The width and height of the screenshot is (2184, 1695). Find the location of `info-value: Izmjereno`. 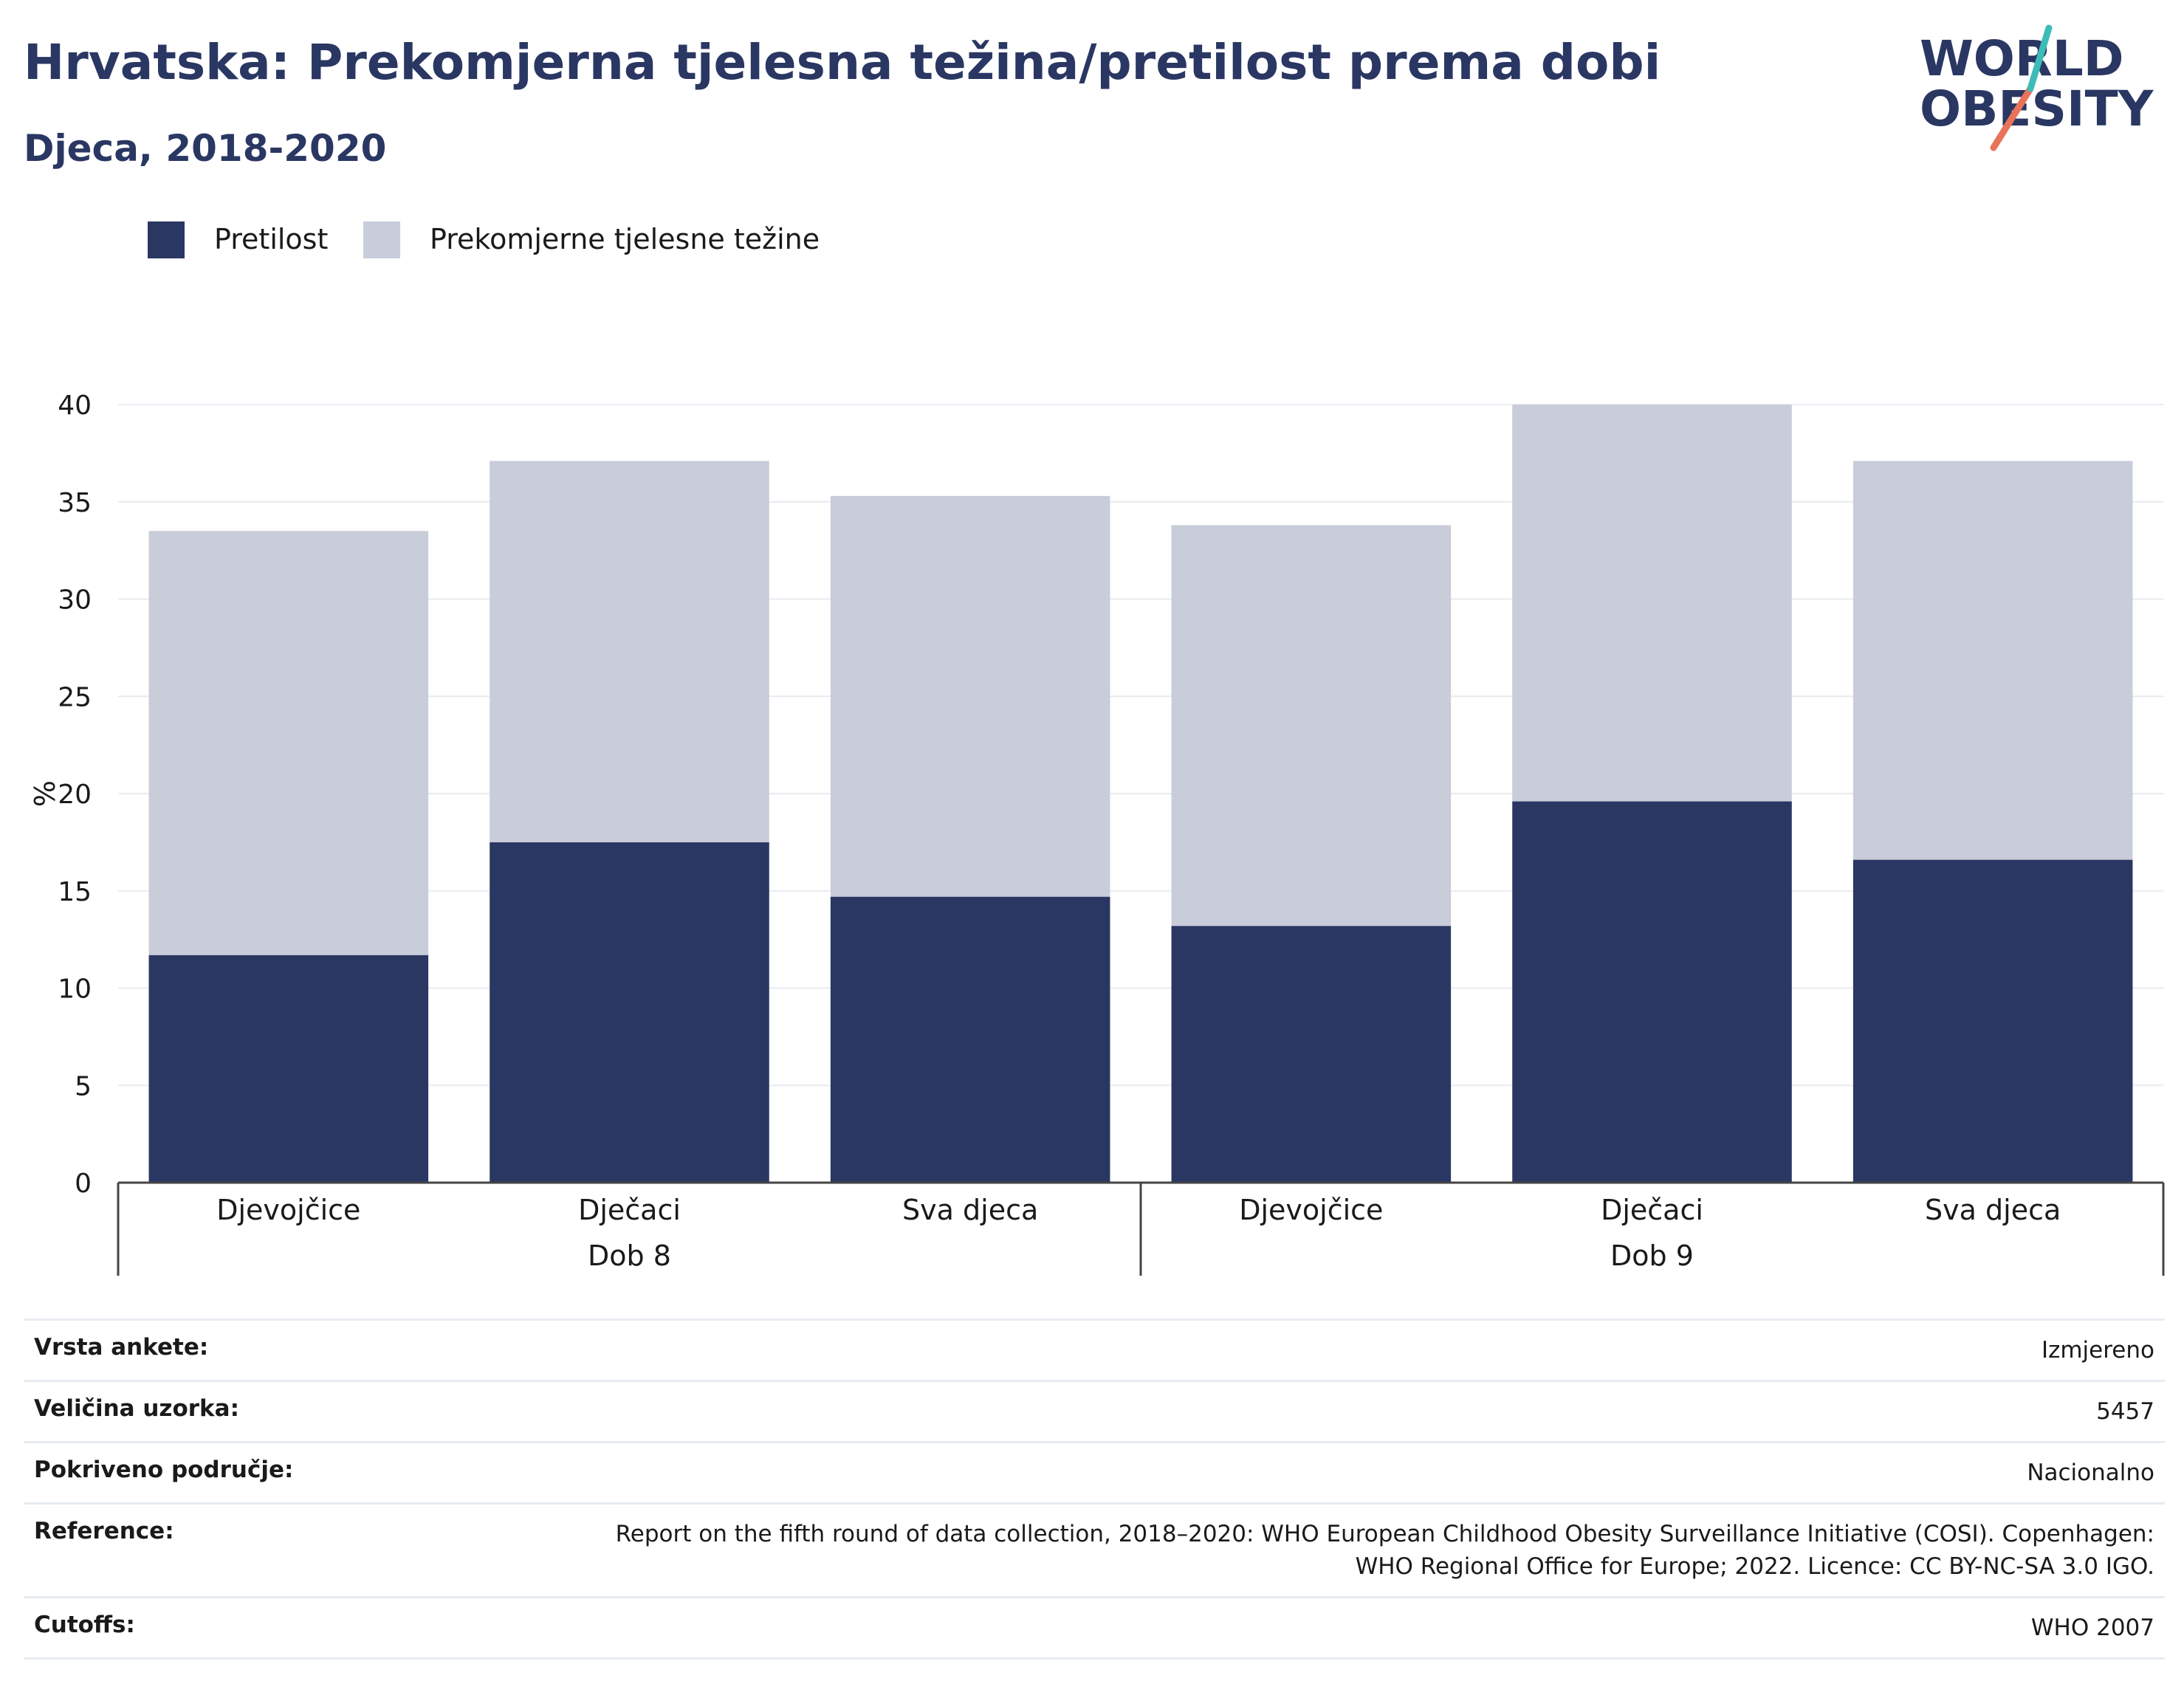

info-value: Izmjereno is located at coordinates (1363, 1349).